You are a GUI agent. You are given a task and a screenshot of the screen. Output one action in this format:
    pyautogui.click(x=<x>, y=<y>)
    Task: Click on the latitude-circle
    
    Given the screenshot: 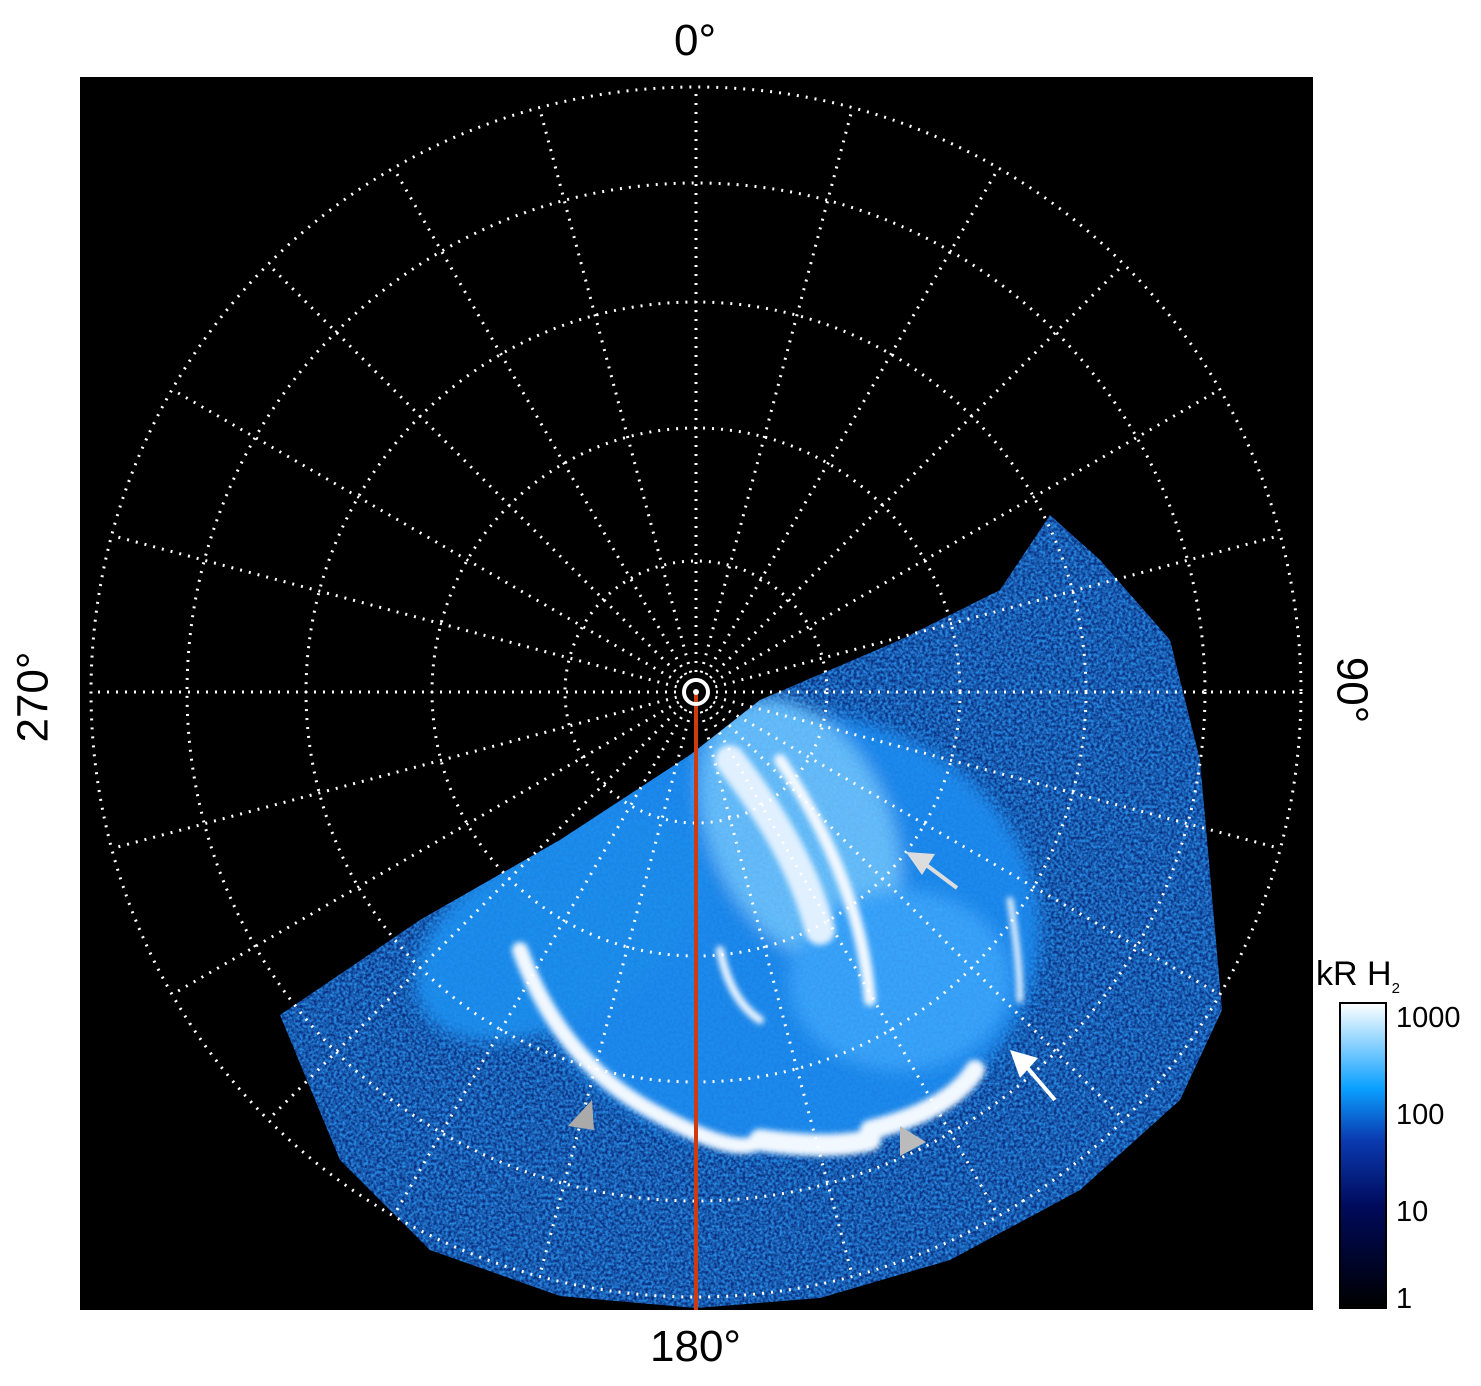 What is the action you would take?
    pyautogui.click(x=696, y=692)
    